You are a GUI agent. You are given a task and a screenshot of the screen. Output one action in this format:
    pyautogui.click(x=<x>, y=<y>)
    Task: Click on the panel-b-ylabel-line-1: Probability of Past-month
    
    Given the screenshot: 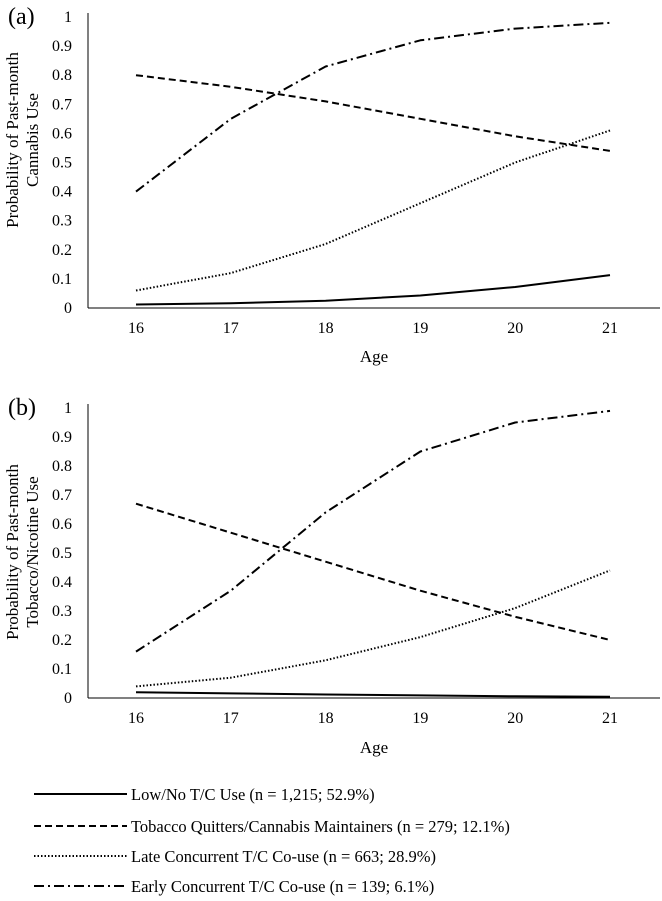 What is the action you would take?
    pyautogui.click(x=12, y=552)
    